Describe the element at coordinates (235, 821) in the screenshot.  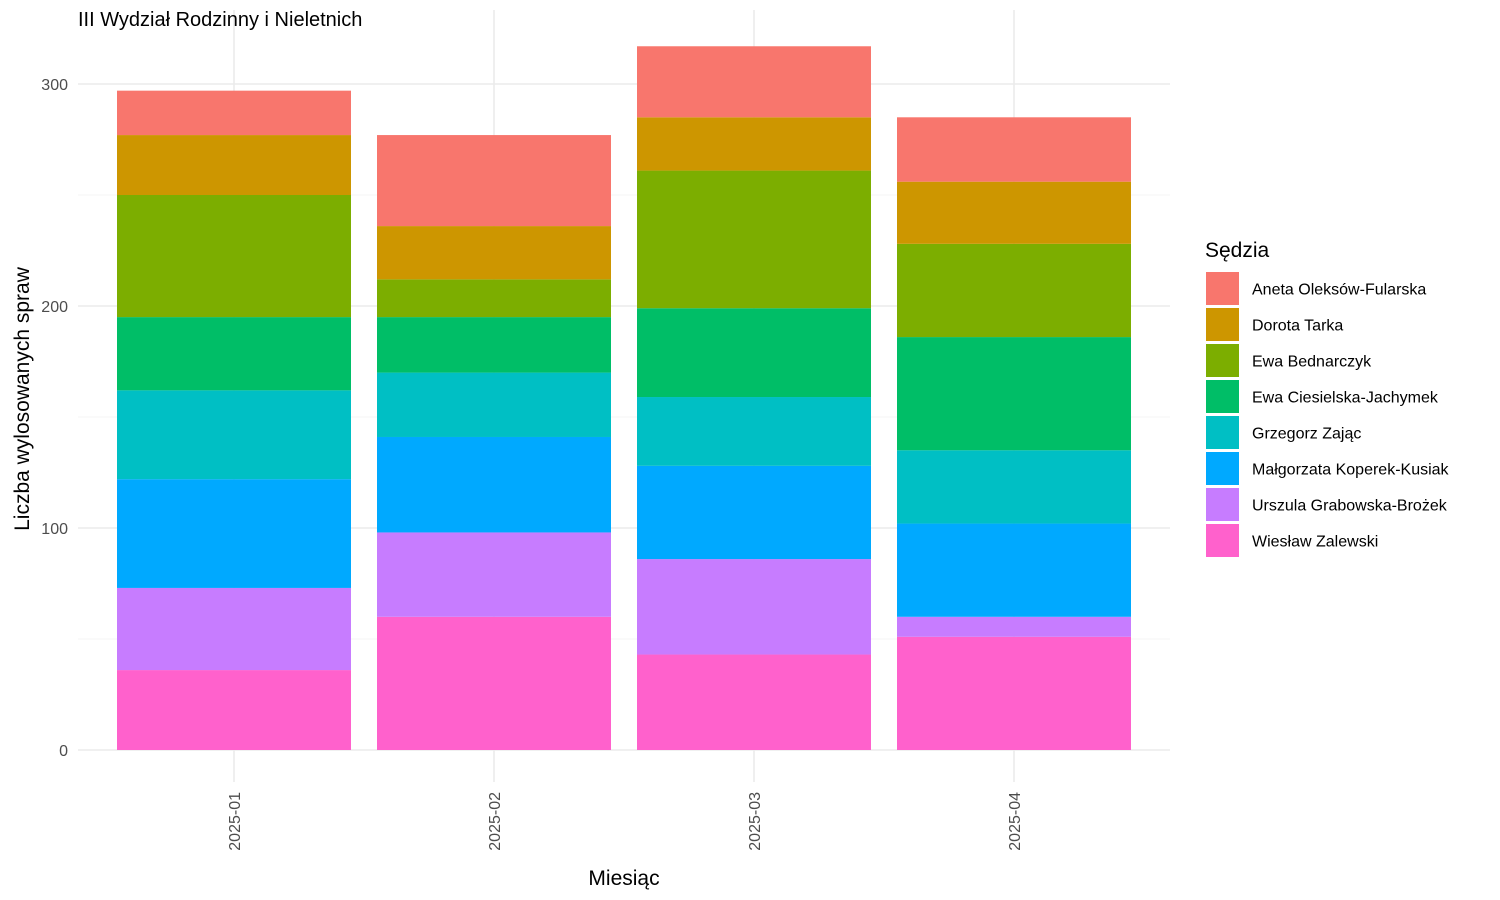
I see `x-tick-label: 2025-01` at that location.